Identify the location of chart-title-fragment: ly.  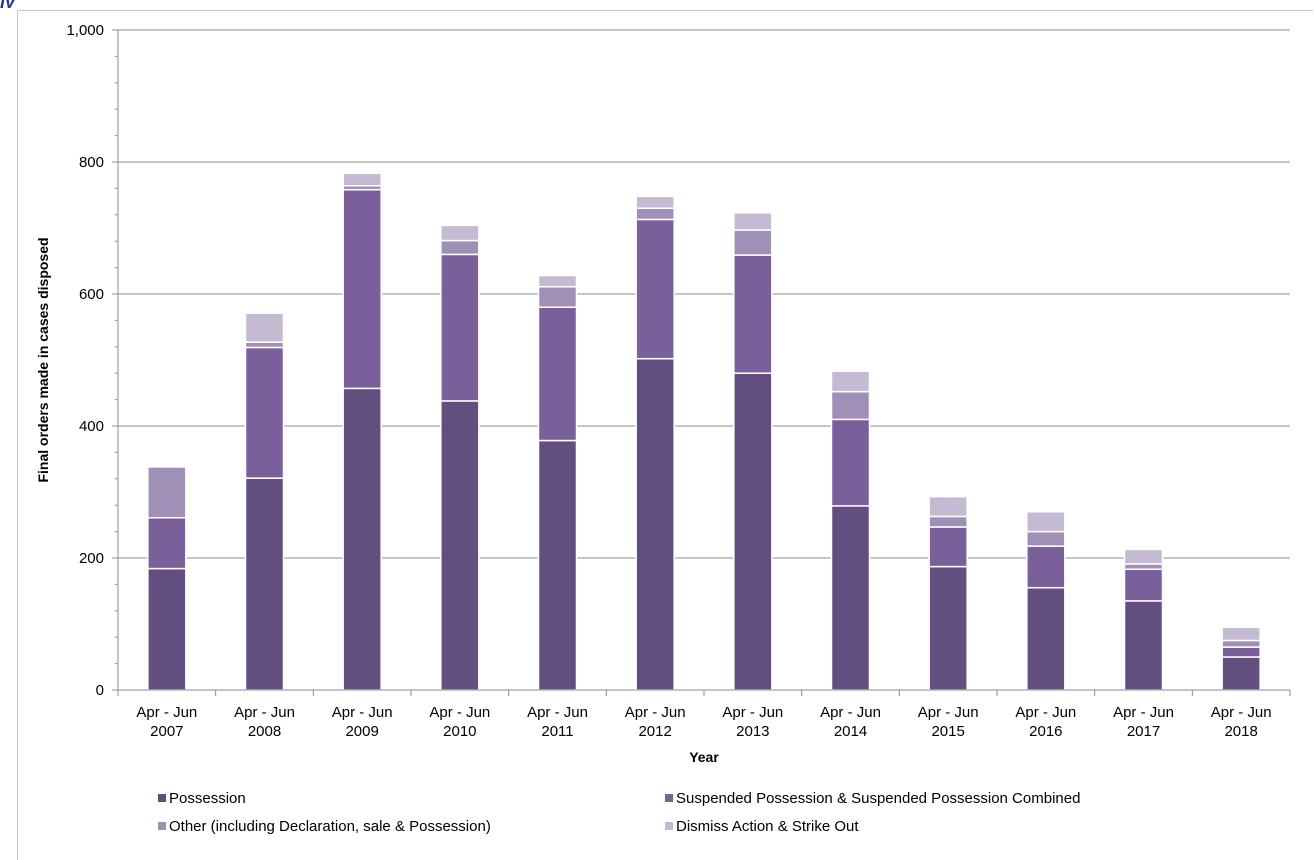
(11, 4).